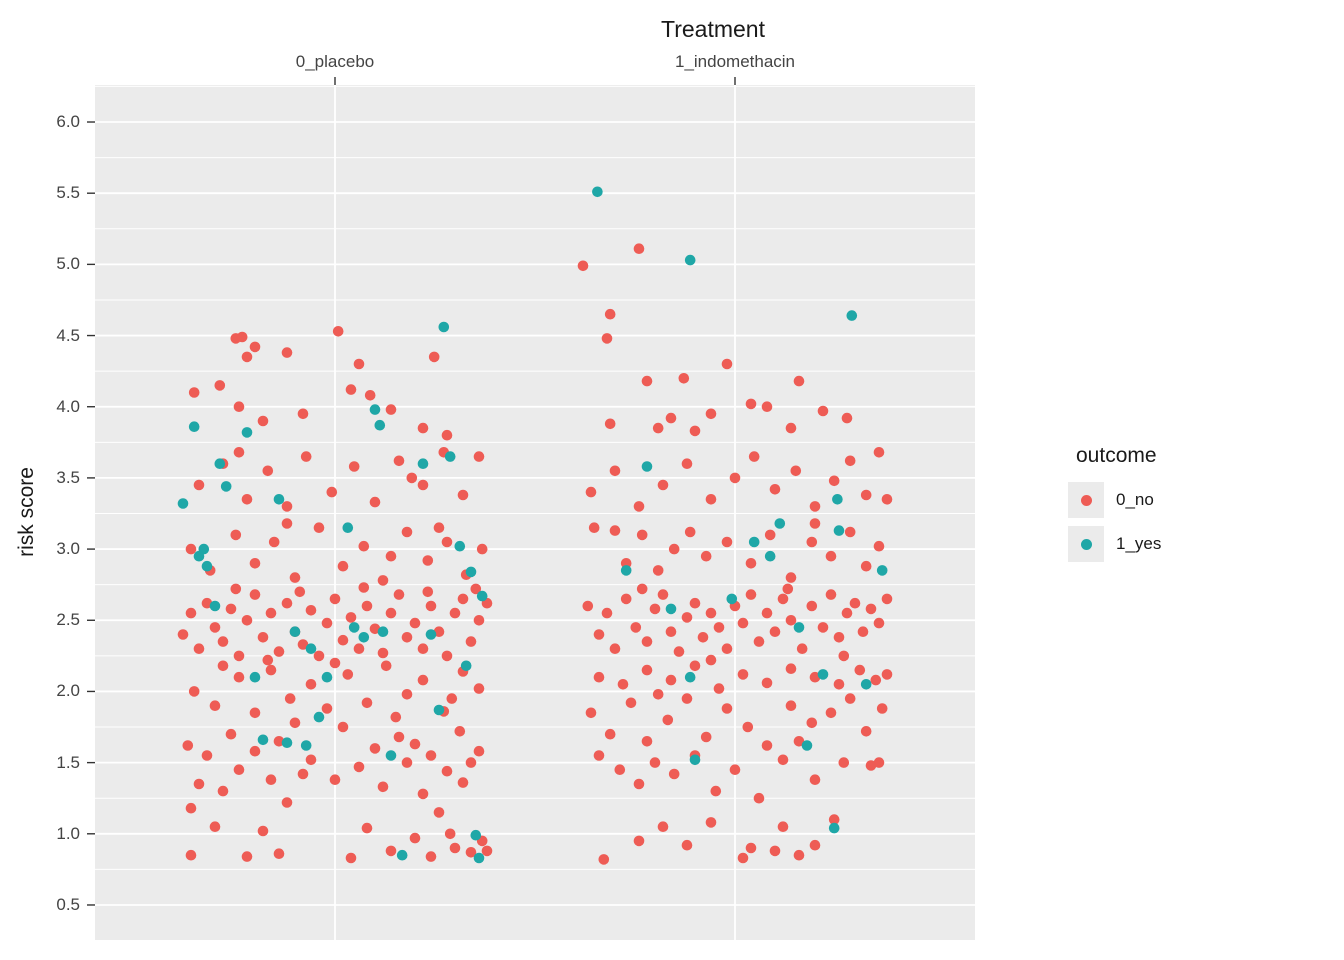  I want to click on legend-entry-0-no: 0_no, so click(1163, 500).